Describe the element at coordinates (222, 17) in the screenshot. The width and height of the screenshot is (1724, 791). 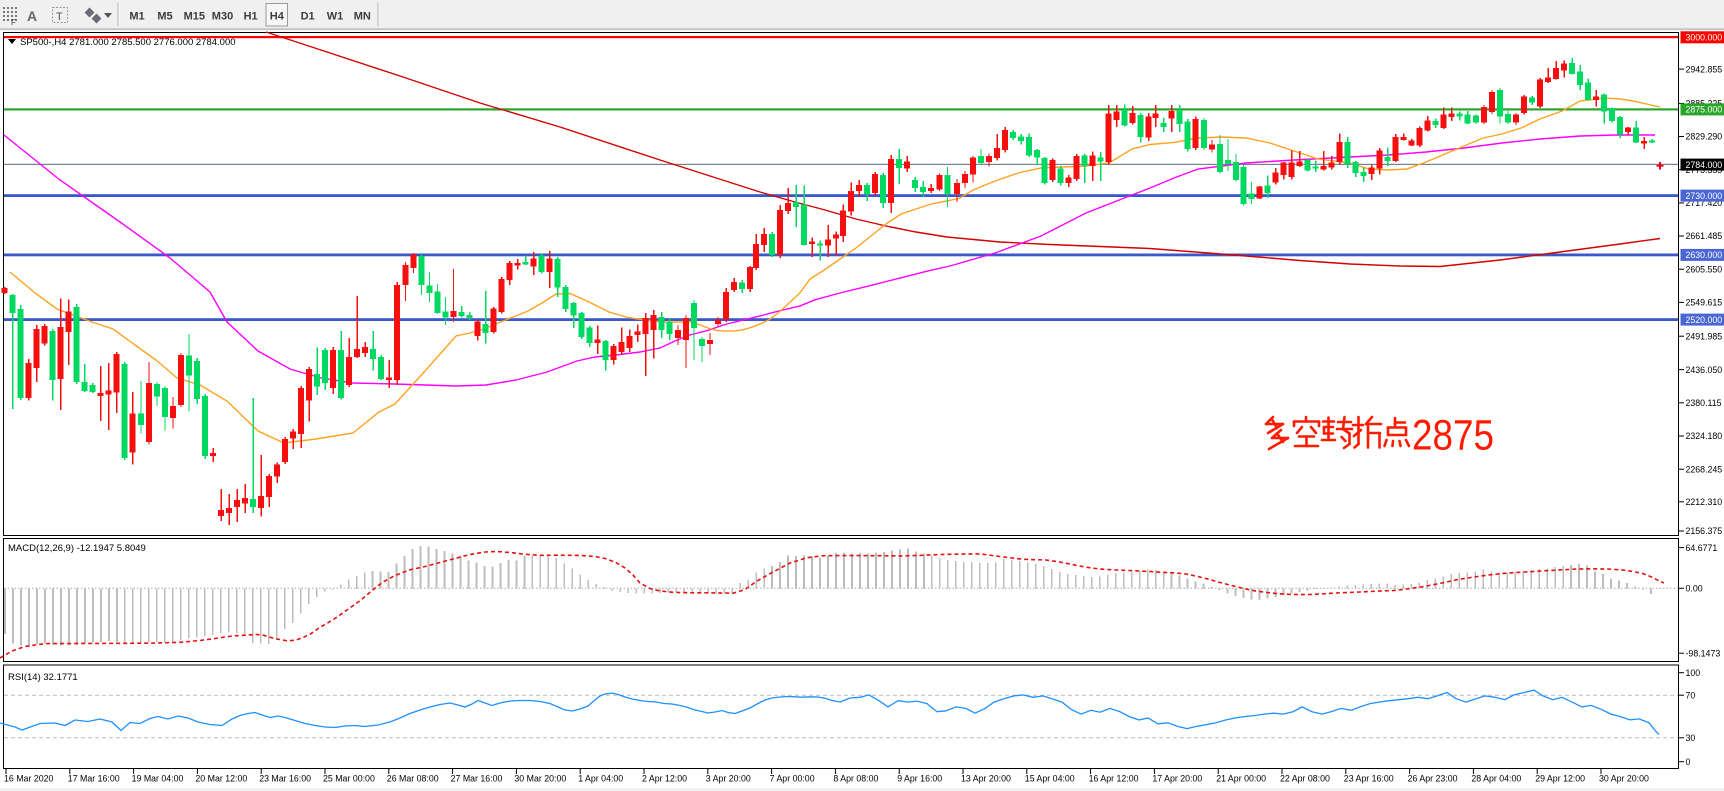
I see `svg-text: M30` at that location.